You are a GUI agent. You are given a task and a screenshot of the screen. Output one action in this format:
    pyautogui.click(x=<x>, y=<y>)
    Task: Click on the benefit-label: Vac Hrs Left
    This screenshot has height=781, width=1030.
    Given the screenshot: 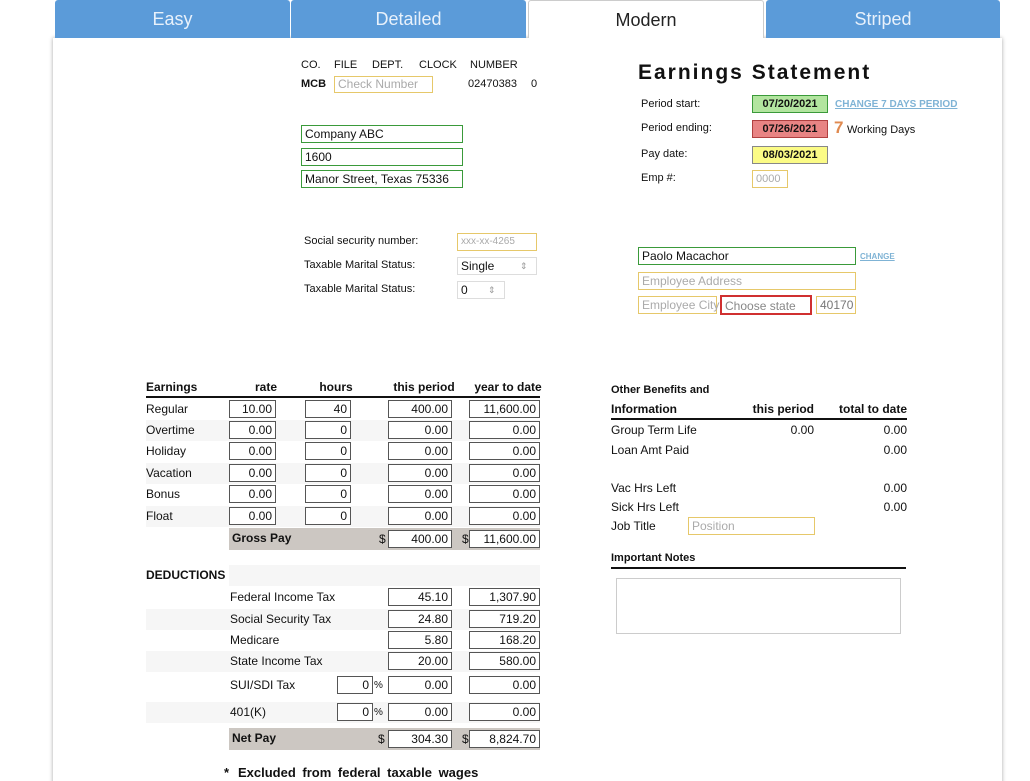 What is the action you would take?
    pyautogui.click(x=644, y=488)
    